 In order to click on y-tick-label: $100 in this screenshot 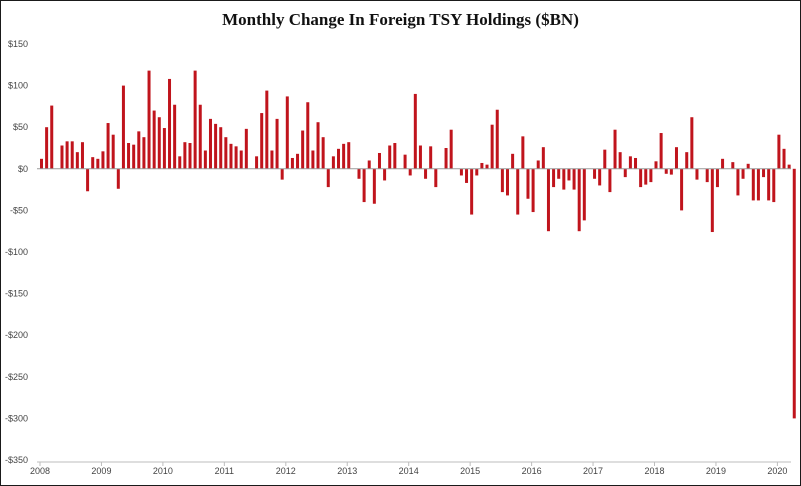, I will do `click(18, 86)`.